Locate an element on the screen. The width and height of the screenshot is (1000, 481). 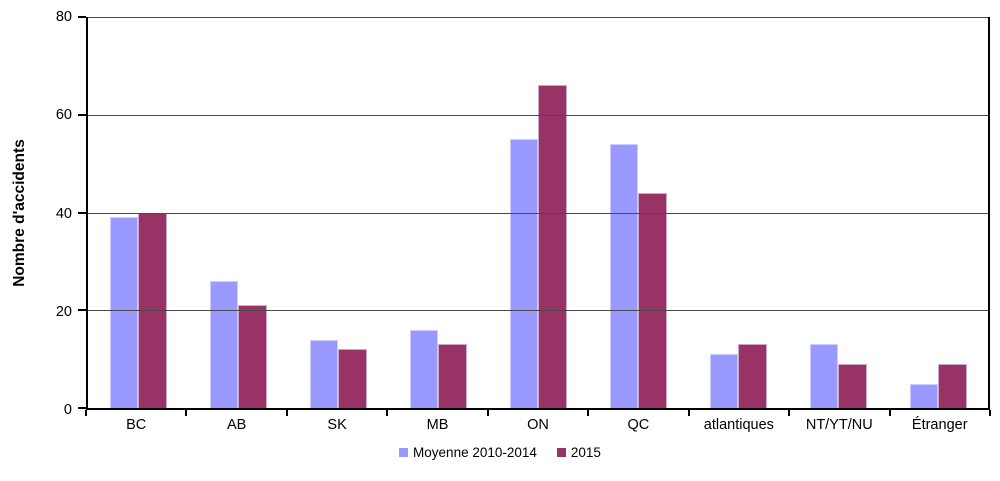
y-tick-label: 40 is located at coordinates (63, 213).